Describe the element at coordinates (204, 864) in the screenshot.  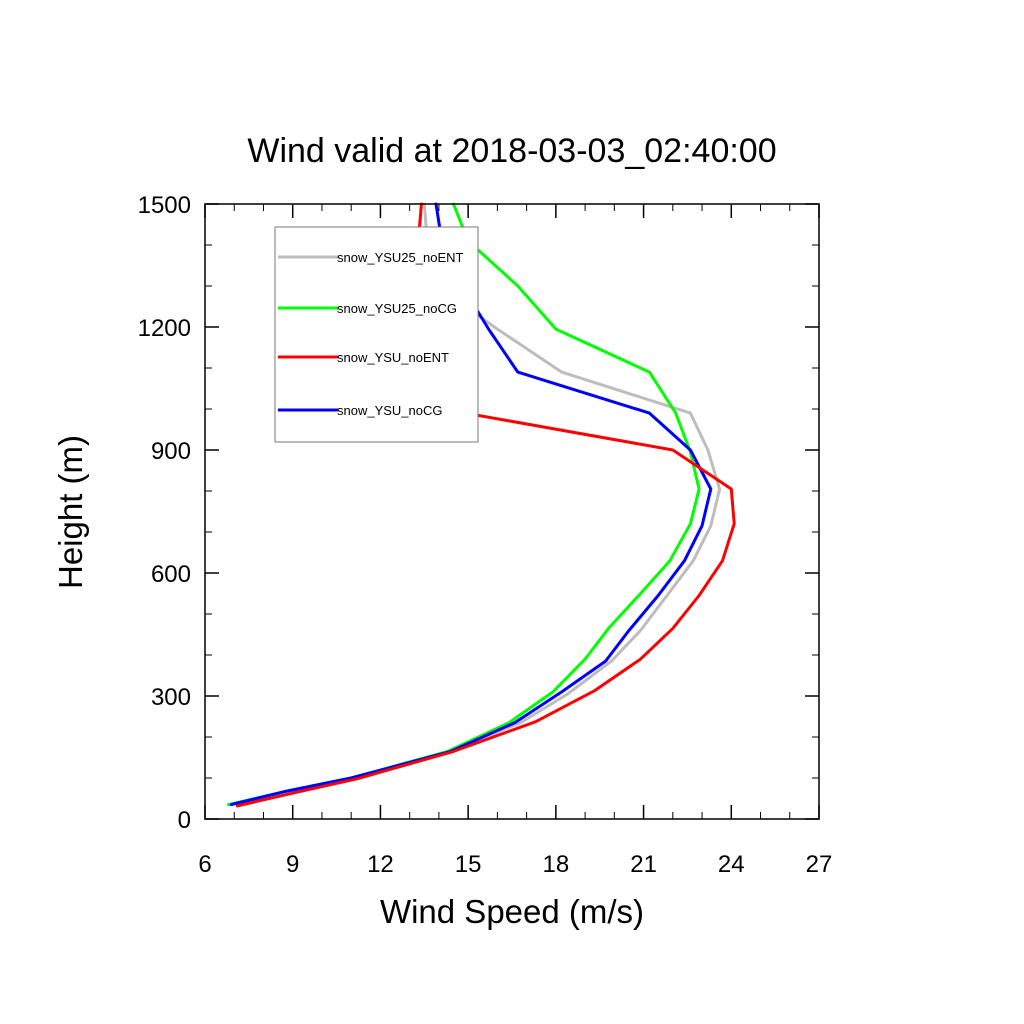
I see `x-tick-label: 6` at that location.